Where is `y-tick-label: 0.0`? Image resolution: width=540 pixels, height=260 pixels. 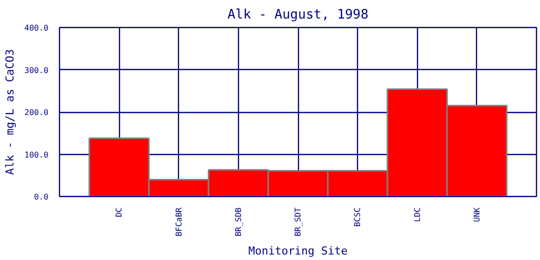
y-tick-label: 0.0 is located at coordinates (41, 197).